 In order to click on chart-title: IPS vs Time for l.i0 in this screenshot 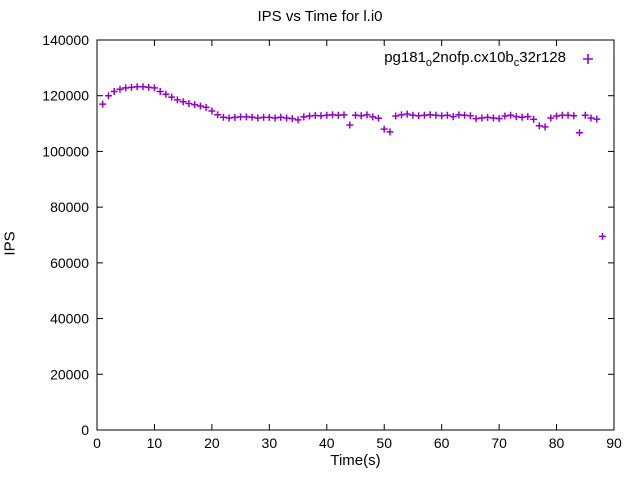, I will do `click(320, 16)`.